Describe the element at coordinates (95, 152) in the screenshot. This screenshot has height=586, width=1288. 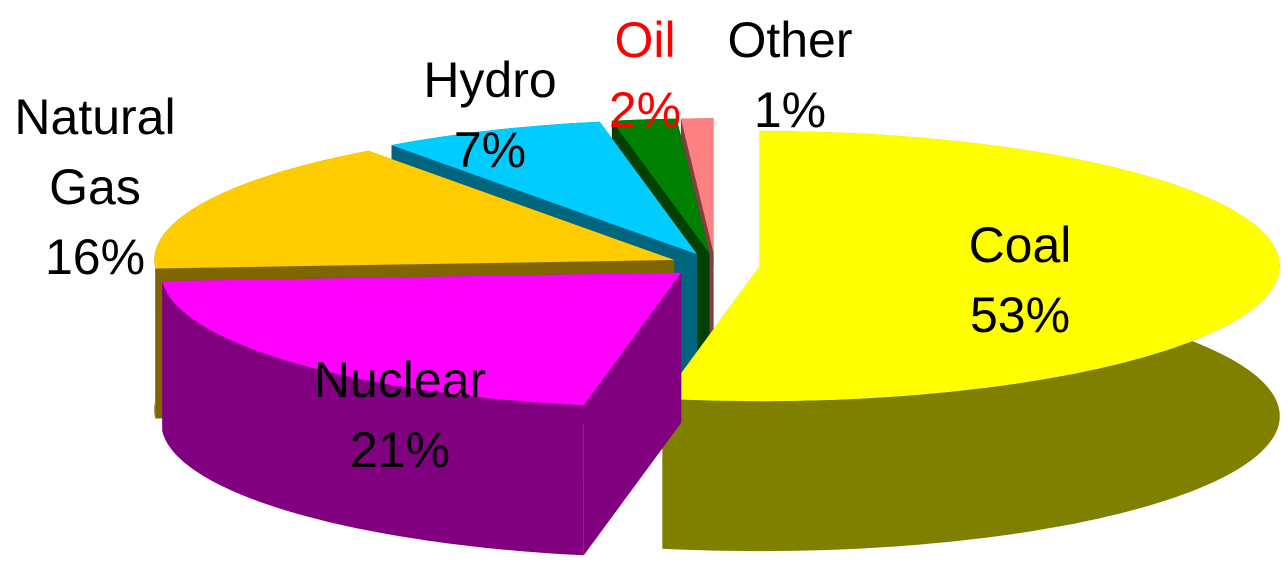
I see `category-label: Natural Gas` at that location.